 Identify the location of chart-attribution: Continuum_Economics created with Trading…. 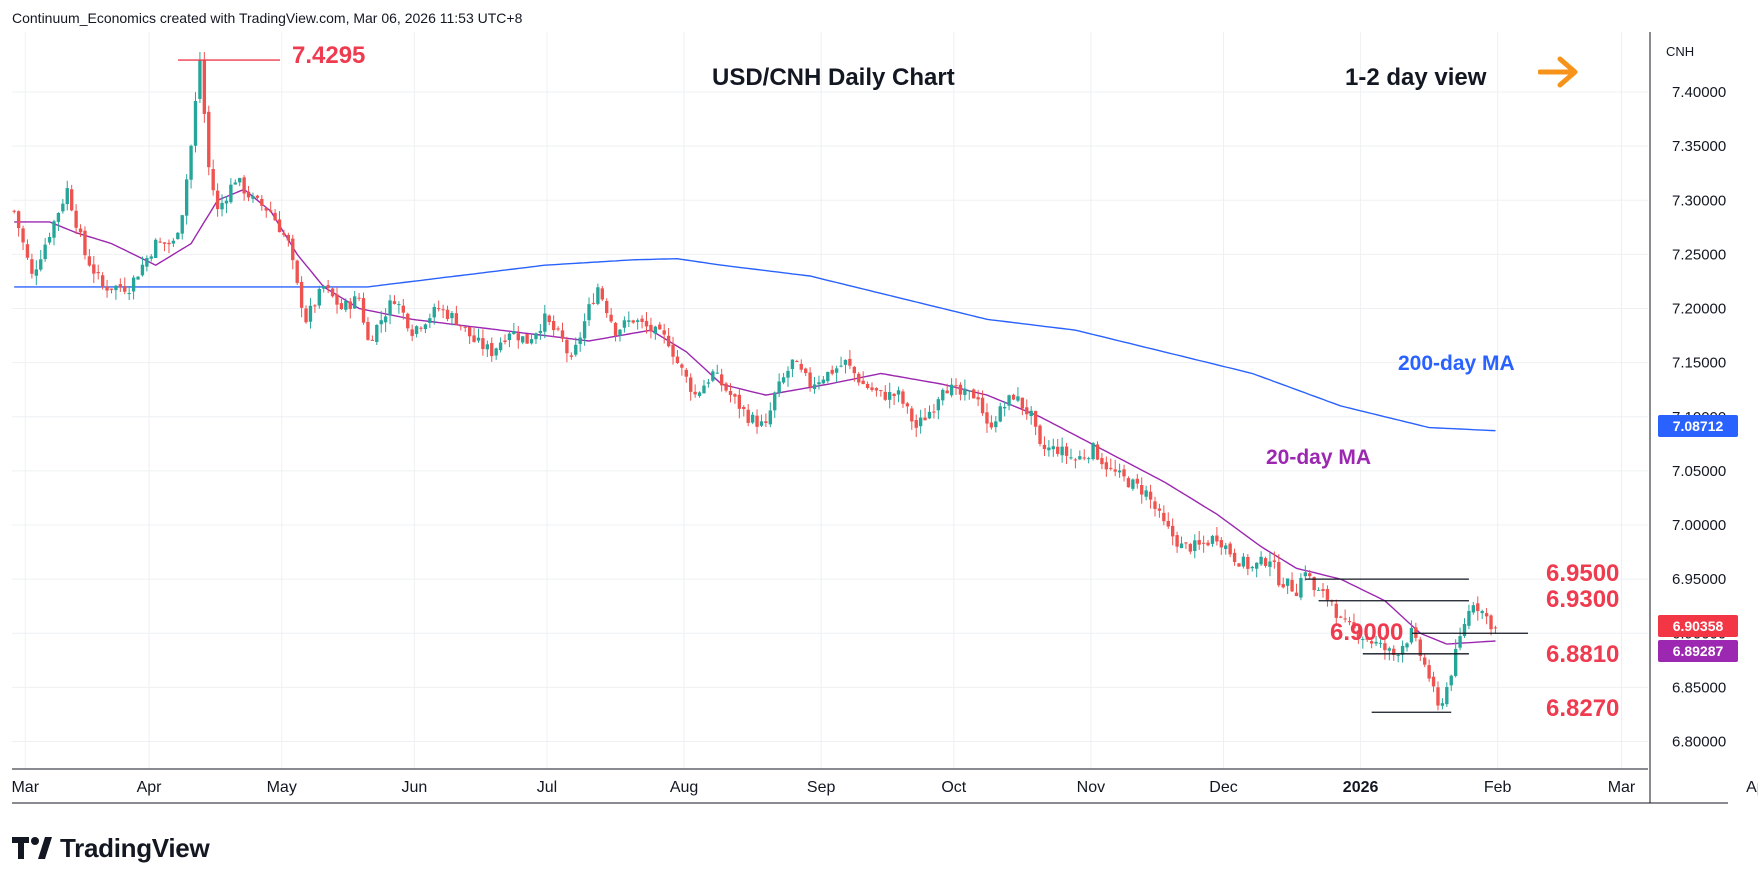
(267, 18).